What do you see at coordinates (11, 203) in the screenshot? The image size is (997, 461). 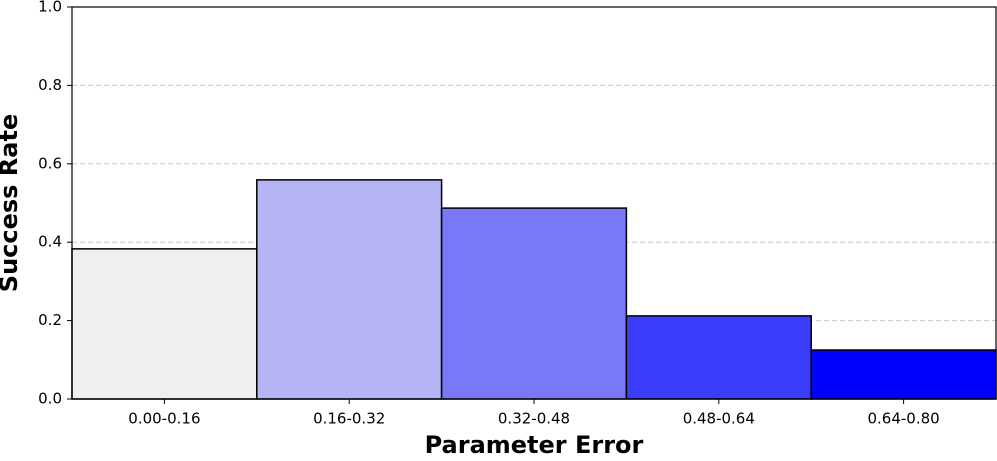 I see `y-axis-title: Success Rate` at bounding box center [11, 203].